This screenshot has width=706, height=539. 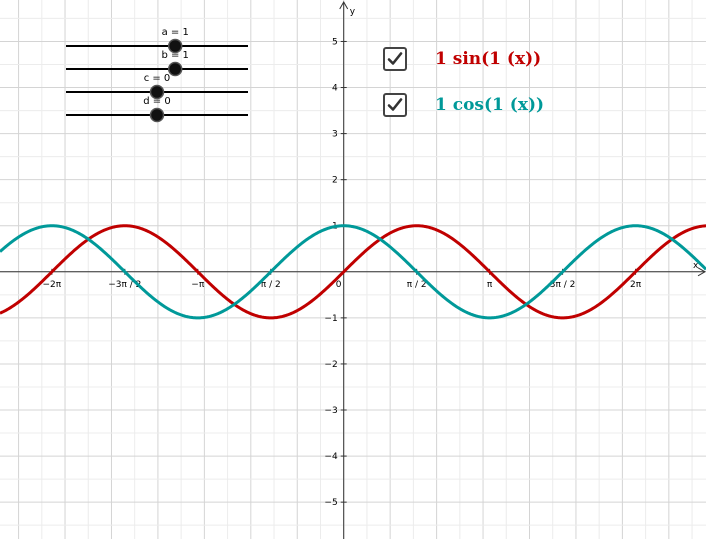 I want to click on x-tick-label: 0, so click(x=339, y=285).